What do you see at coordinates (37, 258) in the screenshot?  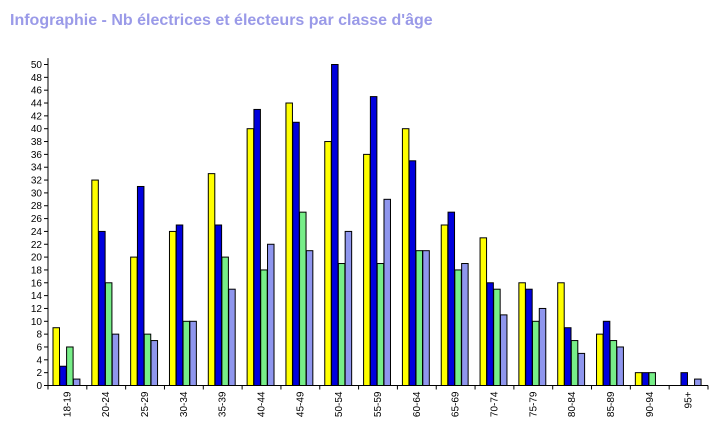 I see `y-tick-label: 20` at bounding box center [37, 258].